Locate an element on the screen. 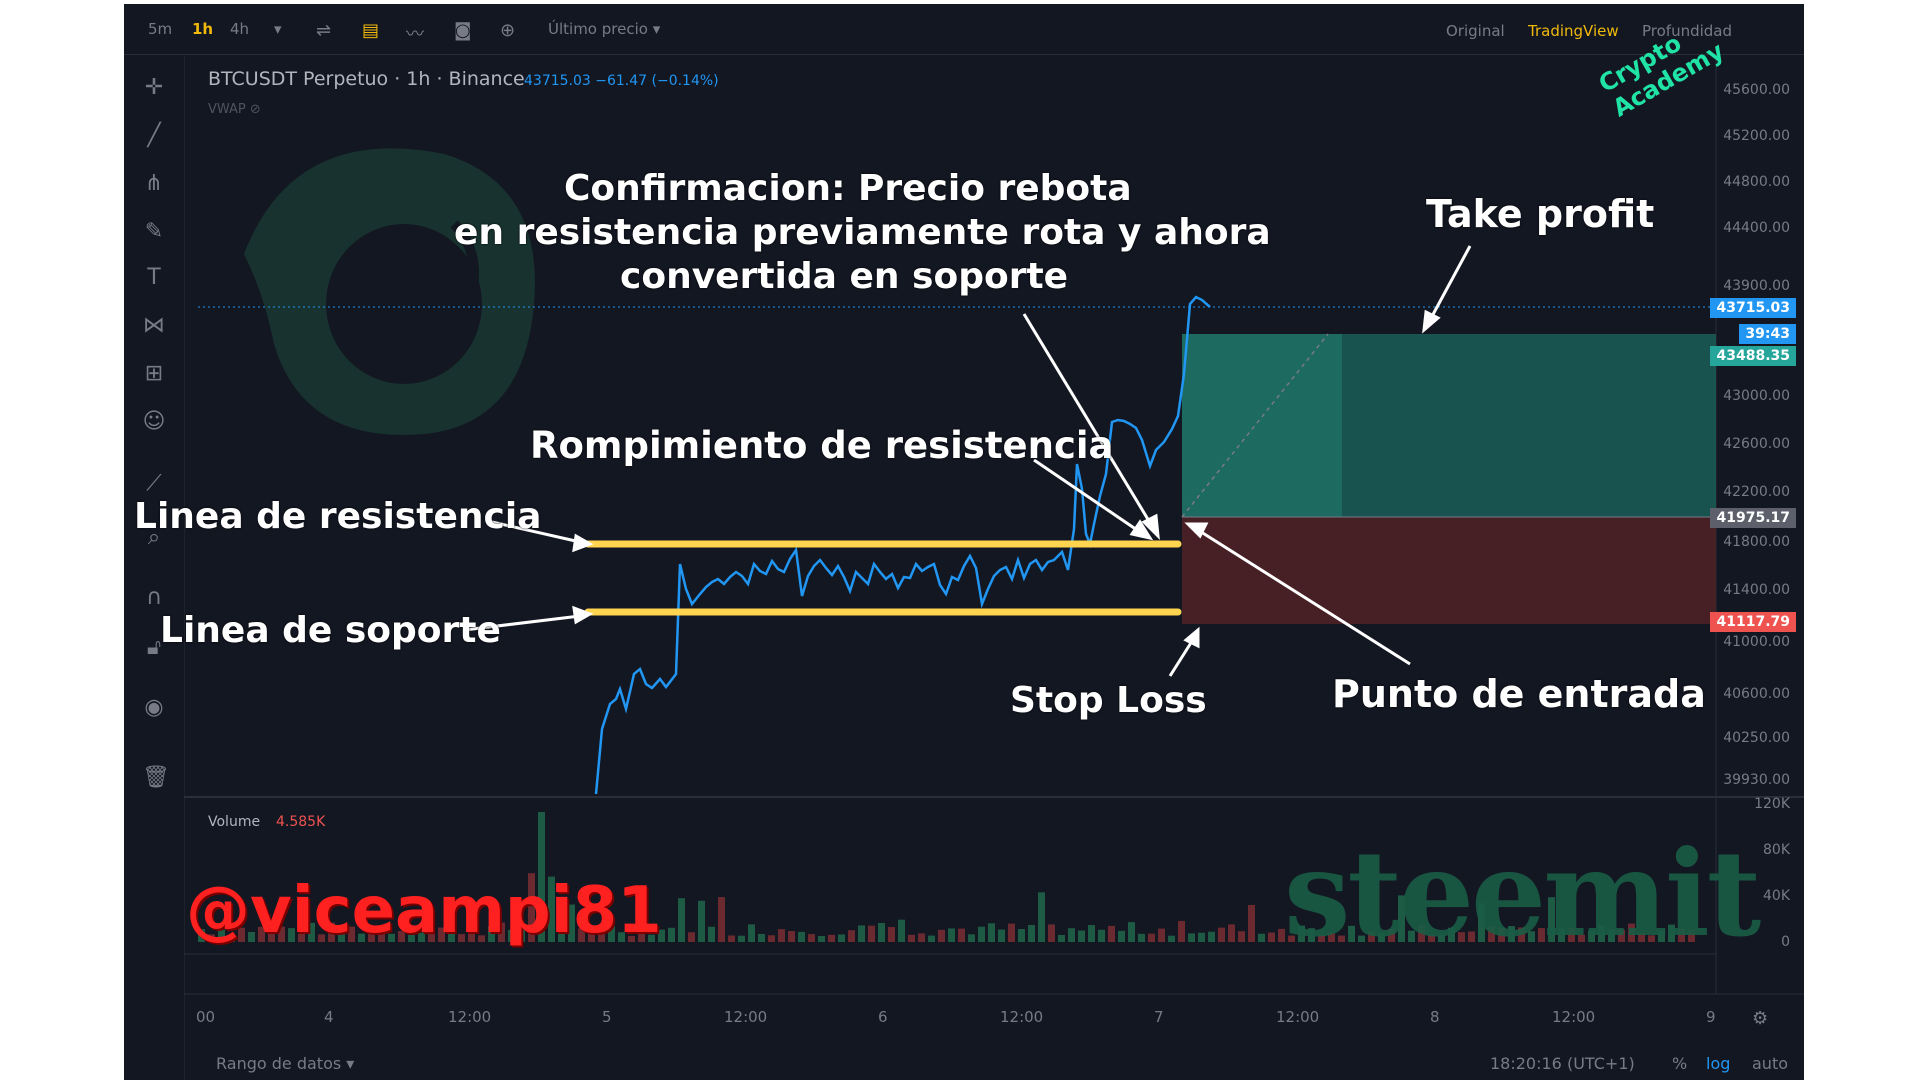 The width and height of the screenshot is (1920, 1080). price-source-dropdown: Último precio ▾ is located at coordinates (604, 29).